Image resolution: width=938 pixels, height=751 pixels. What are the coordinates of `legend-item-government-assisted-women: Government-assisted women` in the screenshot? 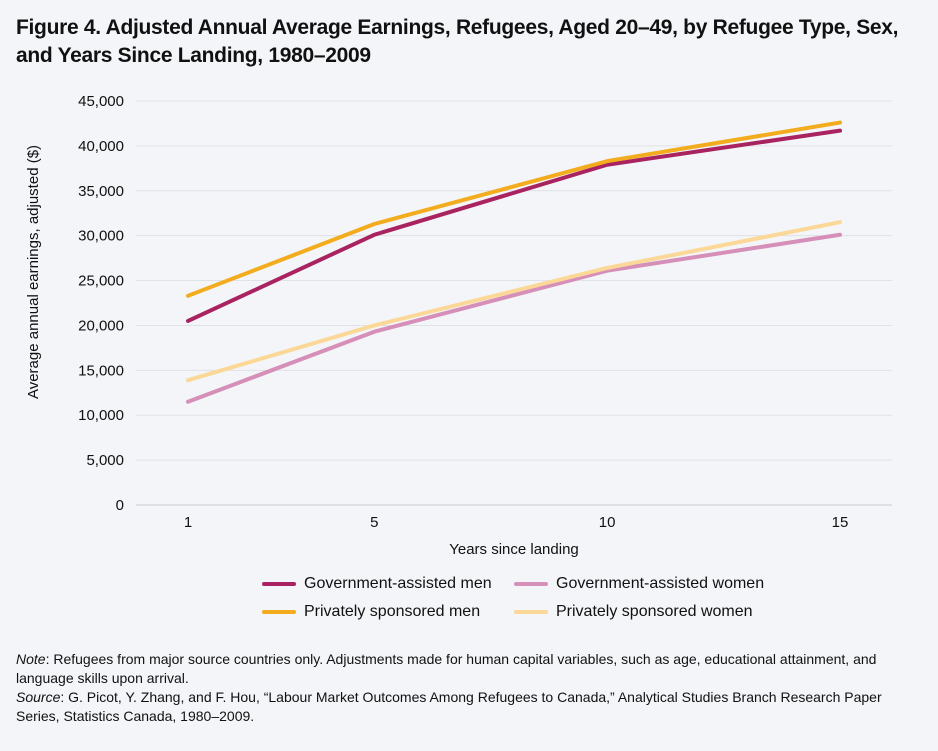 It's located at (664, 584).